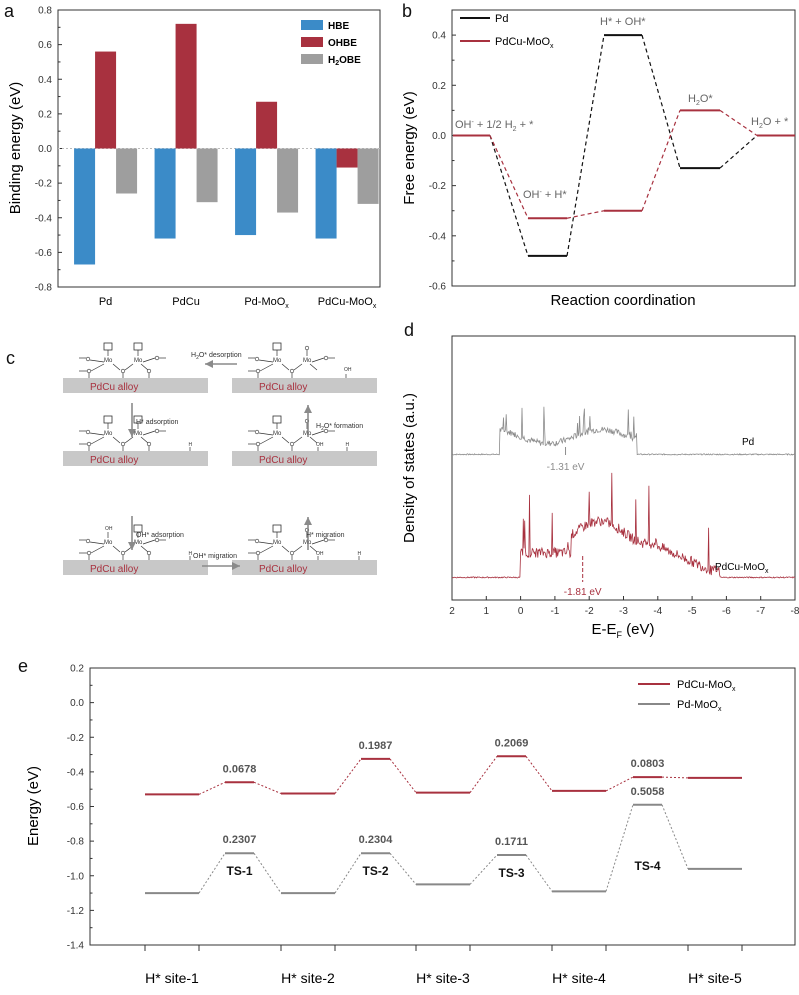 Image resolution: width=799 pixels, height=995 pixels. Describe the element at coordinates (105, 302) in the screenshot. I see `text-part: Pd` at that location.